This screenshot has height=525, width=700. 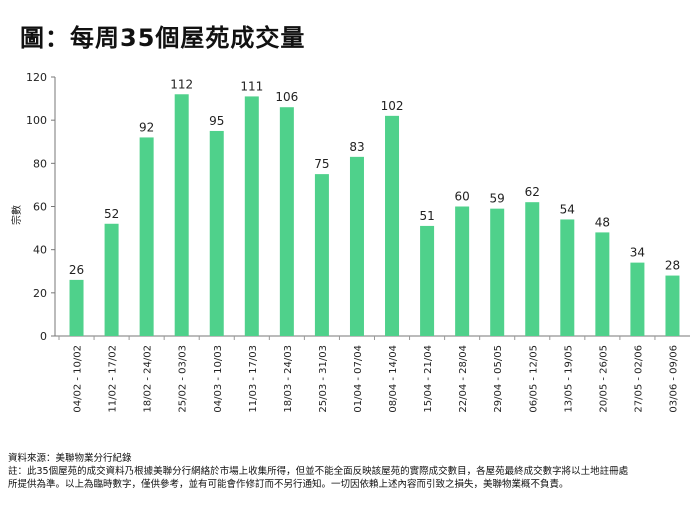 I want to click on y-tick-label: 60, so click(x=40, y=207).